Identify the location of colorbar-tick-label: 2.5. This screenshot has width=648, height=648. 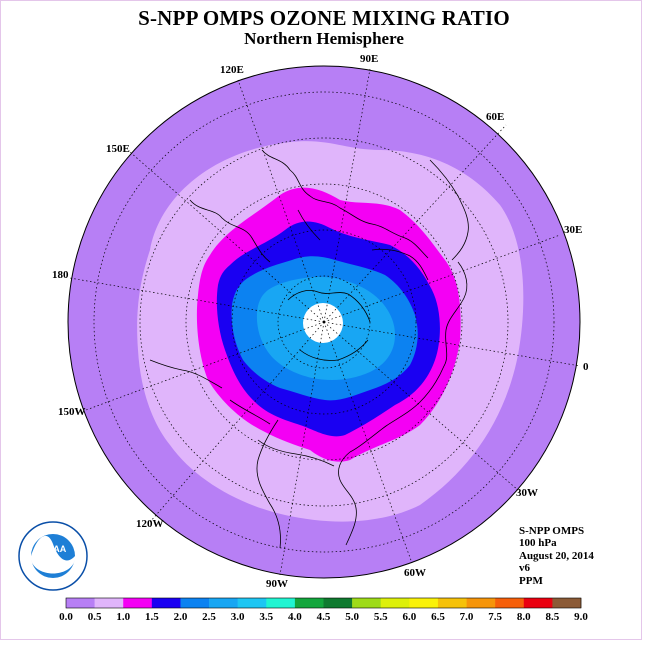
(209, 617).